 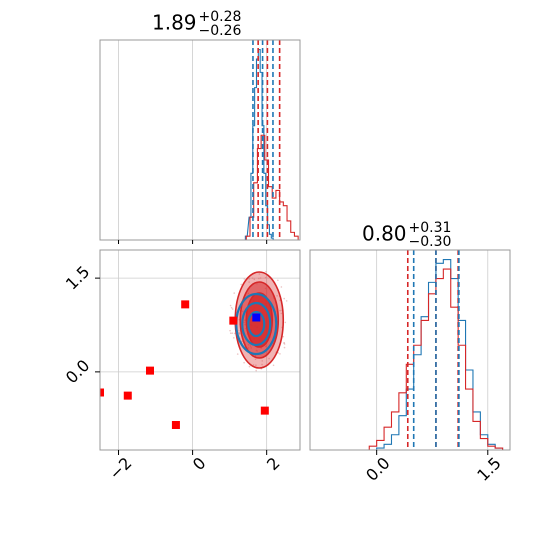 What do you see at coordinates (220, 17) in the screenshot?
I see `param1-title-plus: +0.28` at bounding box center [220, 17].